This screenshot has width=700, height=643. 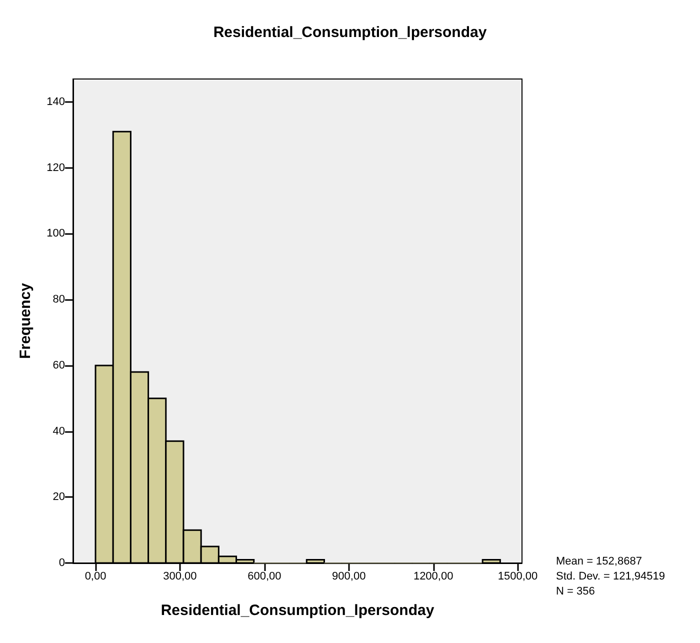 I want to click on chart-title: Residential_Consumption_lpersonday, so click(x=350, y=32).